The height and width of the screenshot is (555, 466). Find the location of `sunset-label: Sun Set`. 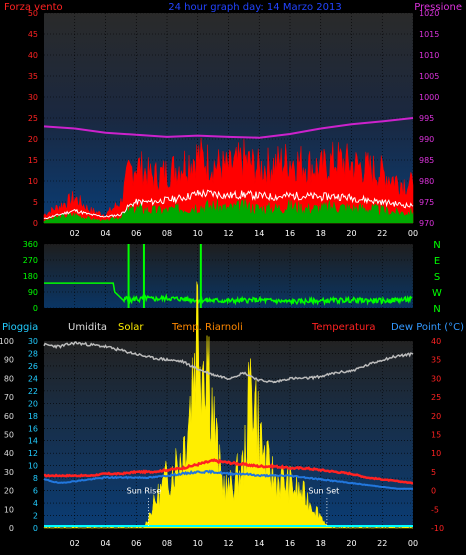

sunset-label: Sun Set is located at coordinates (323, 491).